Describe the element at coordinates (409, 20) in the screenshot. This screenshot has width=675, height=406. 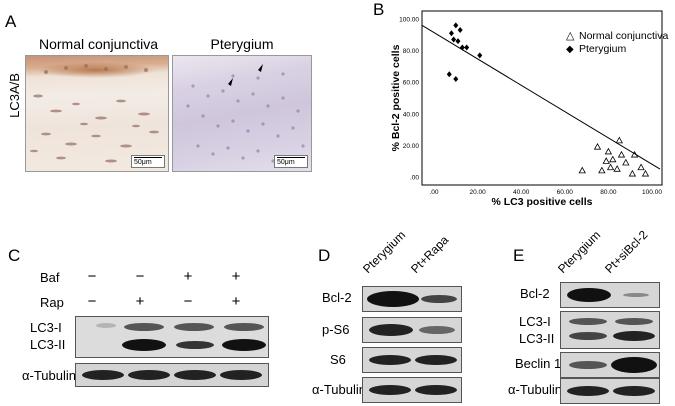
I see `y-tick-label: 100.00` at that location.